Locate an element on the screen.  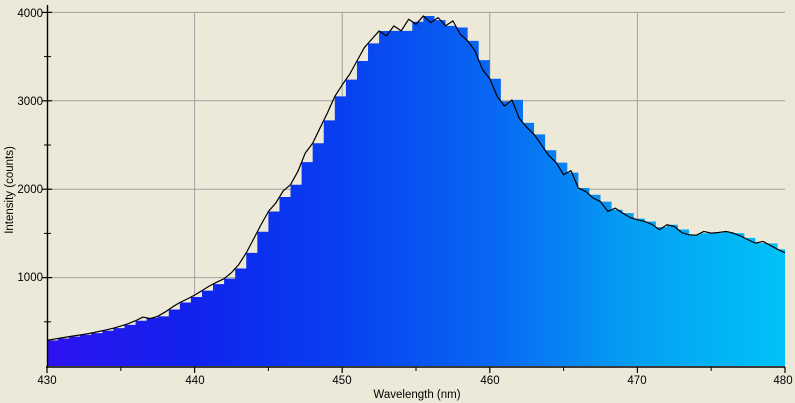
y-axis-title: Intensity (counts) is located at coordinates (10, 190).